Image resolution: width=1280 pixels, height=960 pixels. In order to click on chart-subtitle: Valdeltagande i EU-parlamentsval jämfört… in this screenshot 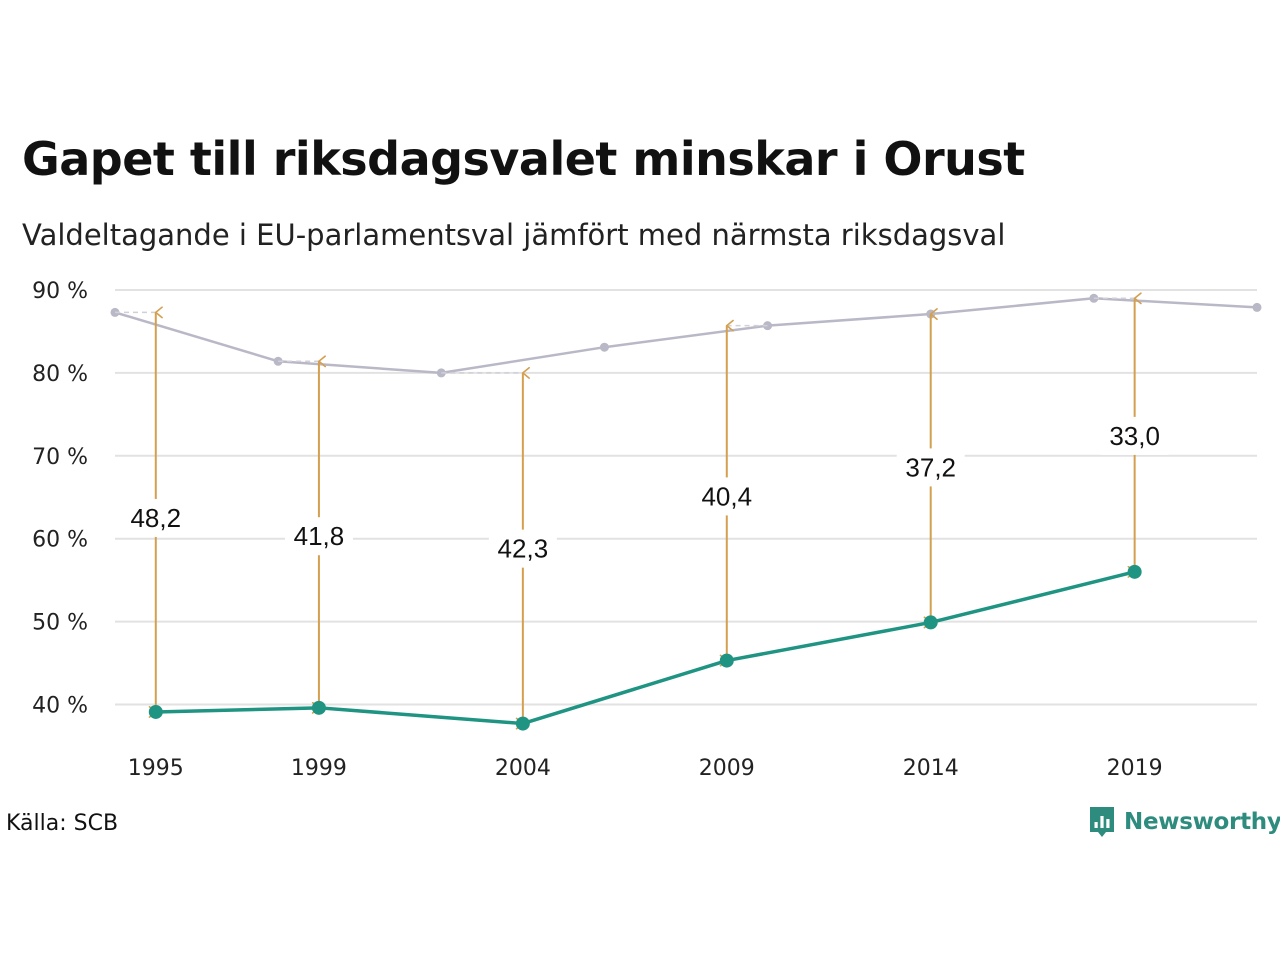, I will do `click(514, 235)`.